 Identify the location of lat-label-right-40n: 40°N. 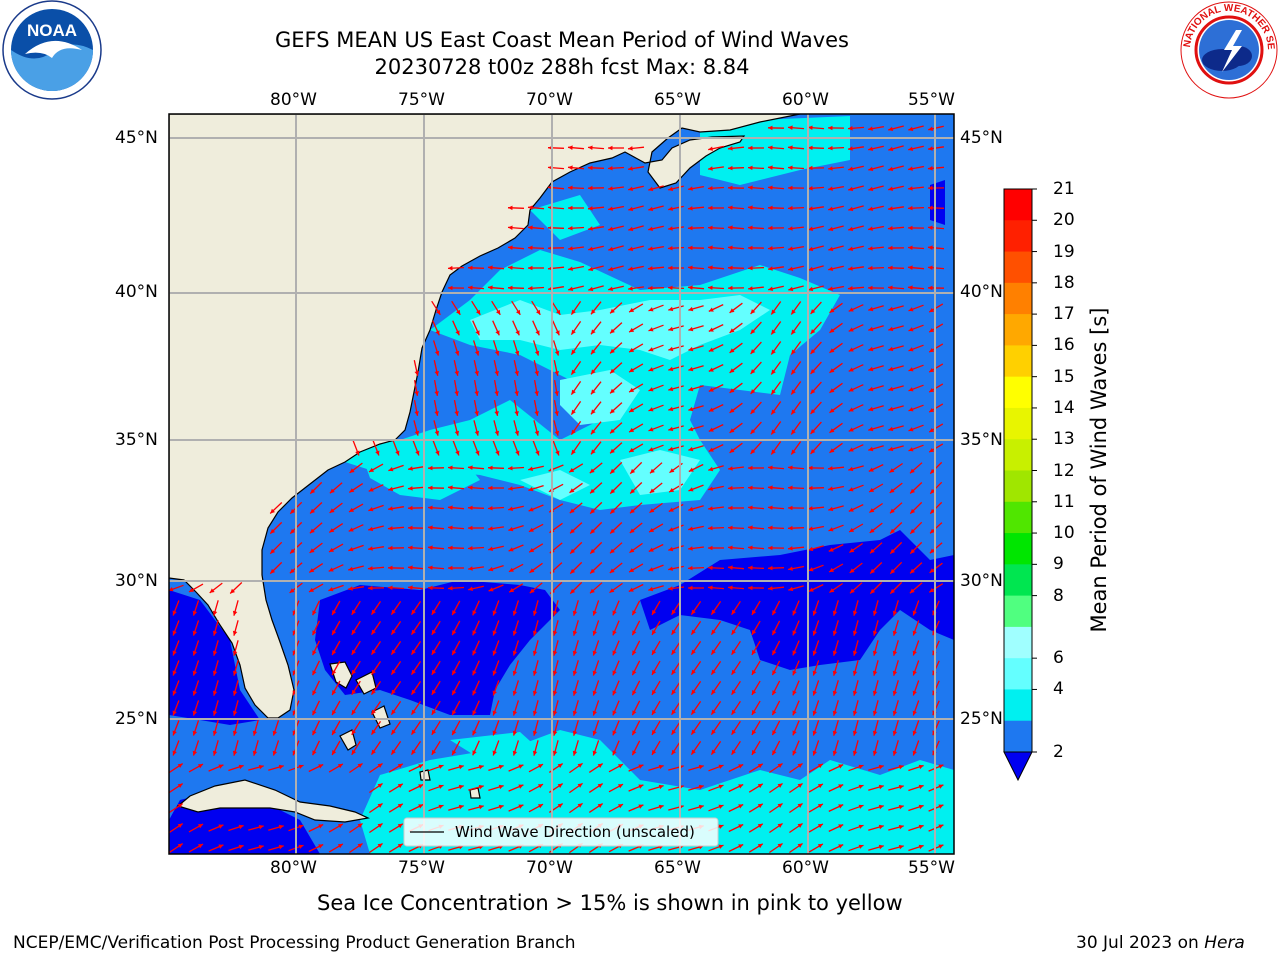
(981, 292).